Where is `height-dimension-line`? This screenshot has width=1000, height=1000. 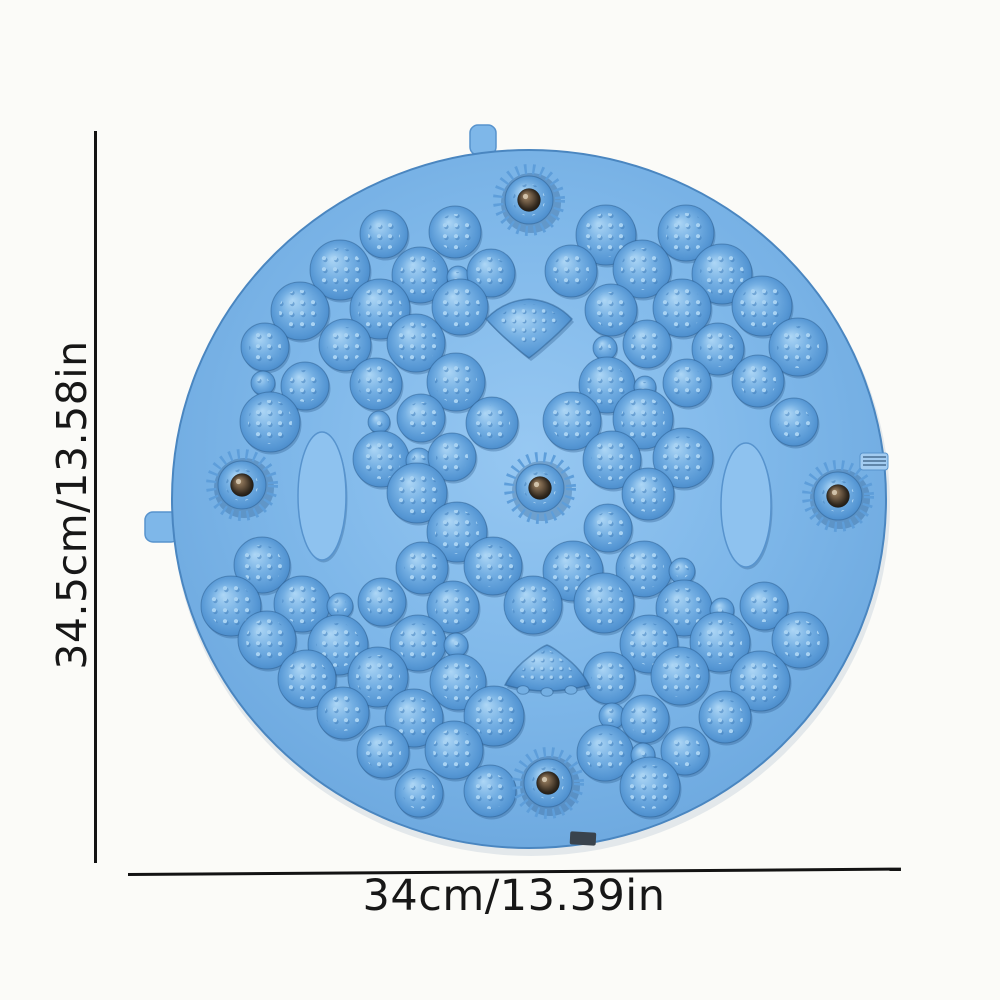 height-dimension-line is located at coordinates (95, 497).